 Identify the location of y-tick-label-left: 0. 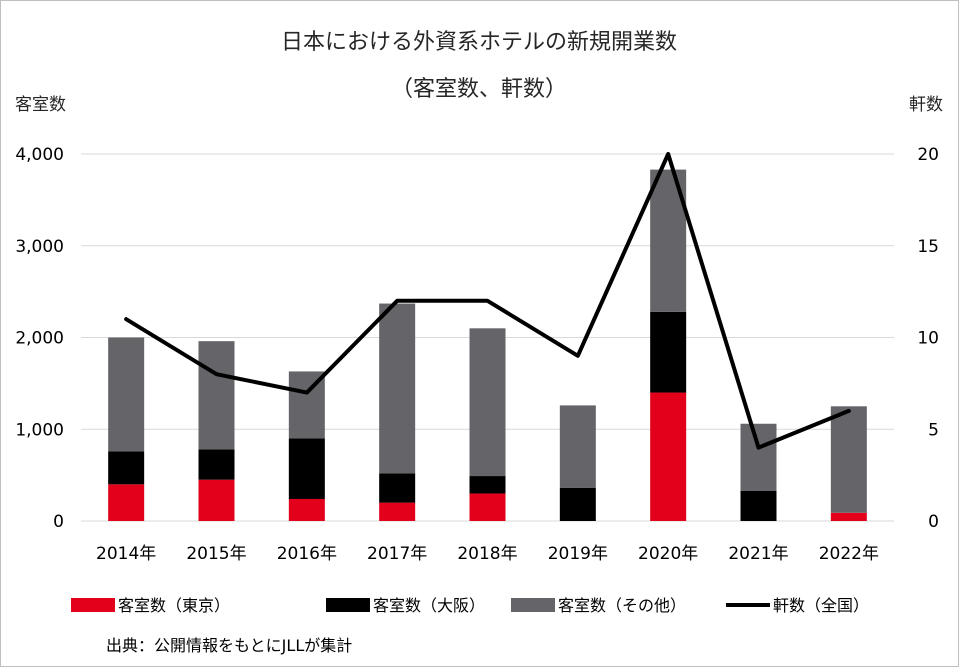
(58, 522).